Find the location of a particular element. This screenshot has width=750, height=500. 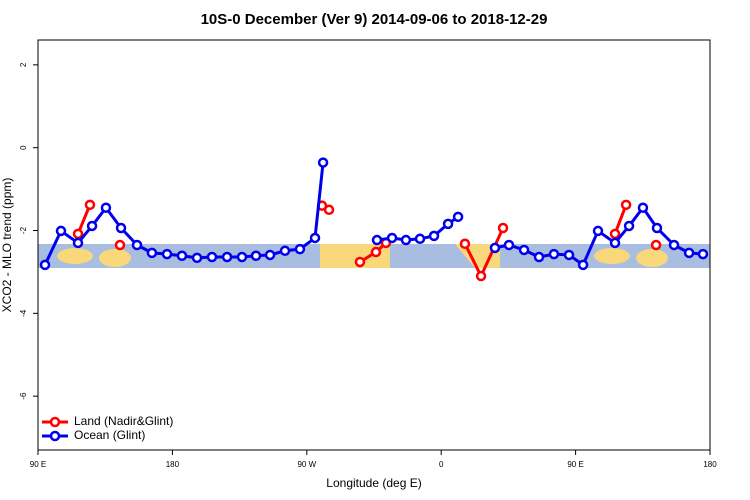

x-axis-label: Longitude (deg E) is located at coordinates (373, 483).